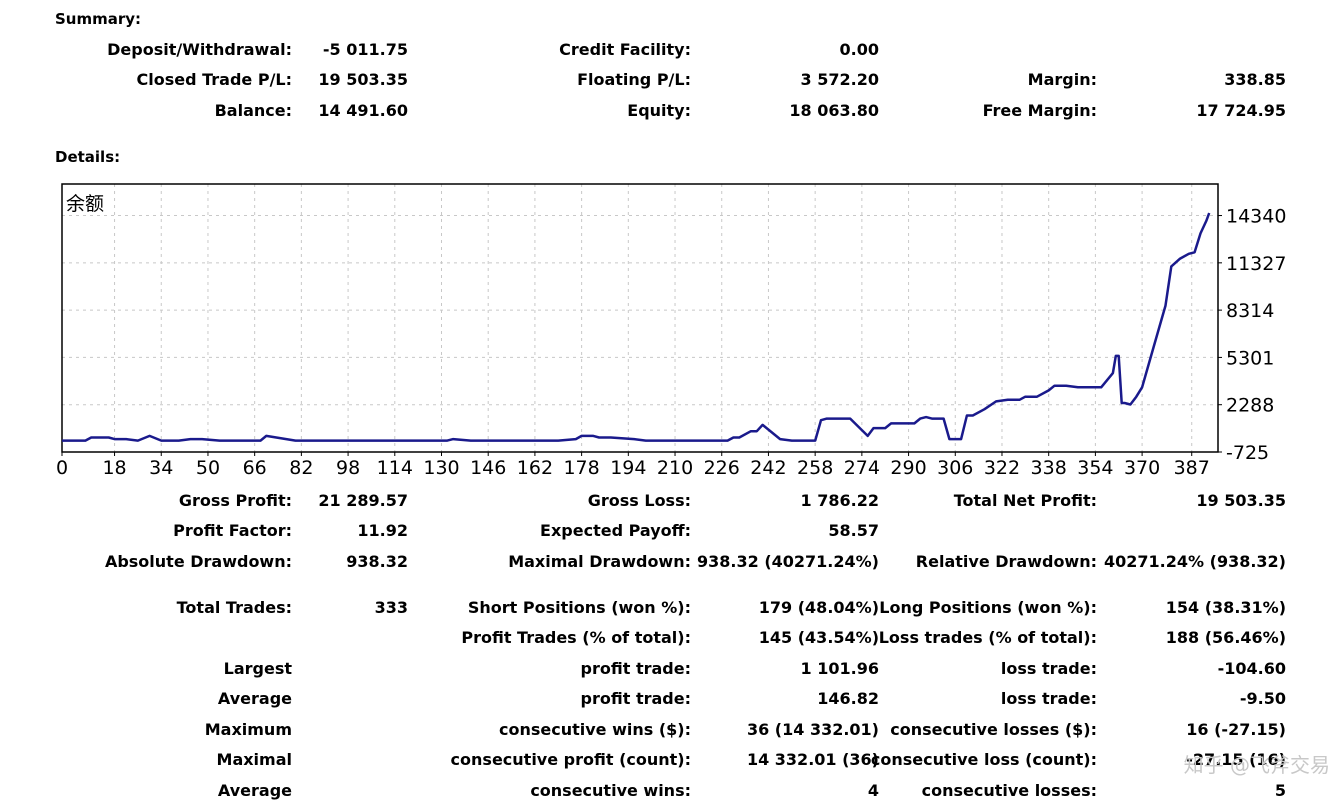  What do you see at coordinates (85, 204) in the screenshot?
I see `chart-title: 余额` at bounding box center [85, 204].